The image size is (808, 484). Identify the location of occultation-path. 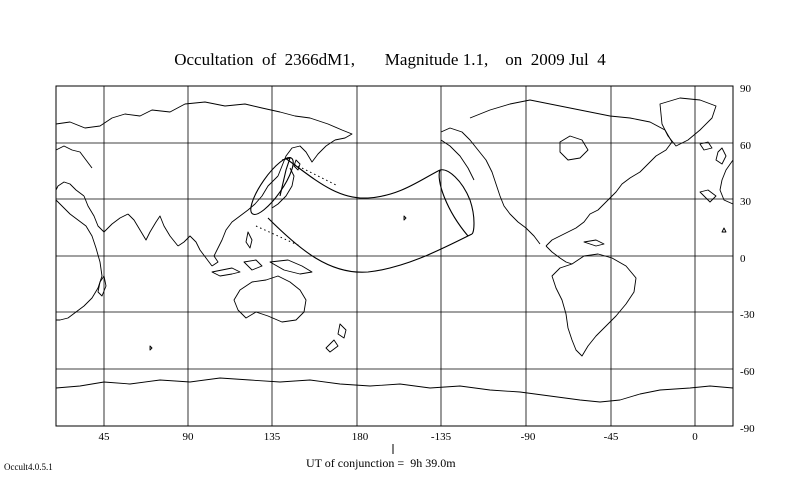
(362, 215).